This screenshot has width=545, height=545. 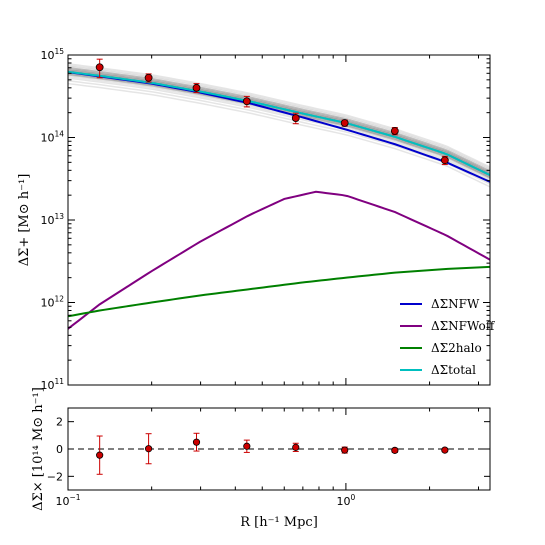 I want to click on residual-y-axis-label: ΔΣ× [10¹⁴ M⊙ h⁻¹], so click(x=38, y=449).